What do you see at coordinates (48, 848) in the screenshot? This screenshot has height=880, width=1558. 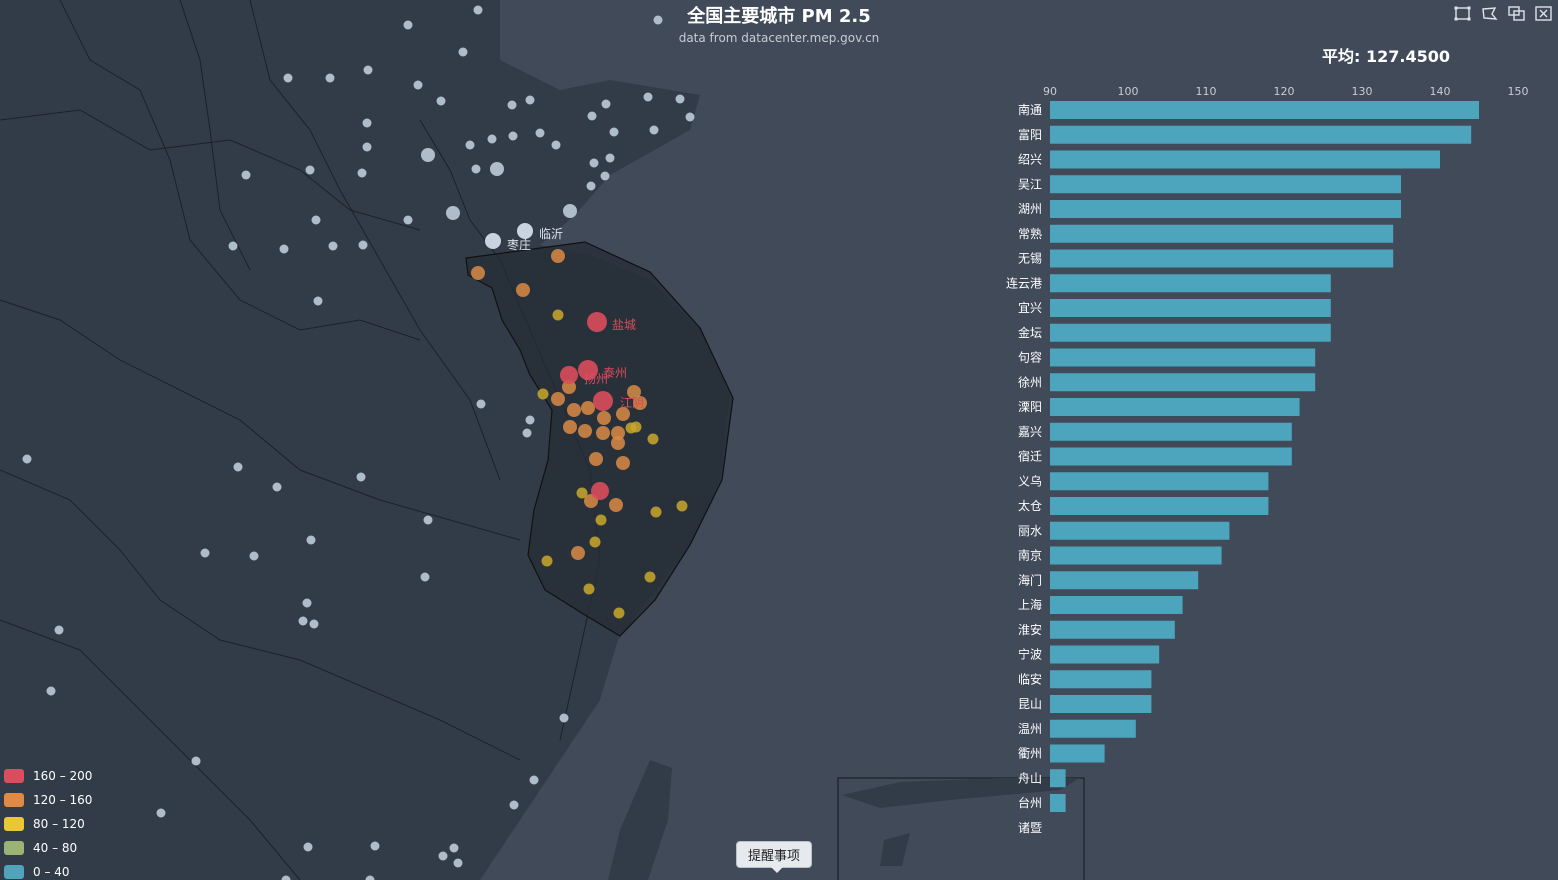 I see `legend-item: 40 – 80` at bounding box center [48, 848].